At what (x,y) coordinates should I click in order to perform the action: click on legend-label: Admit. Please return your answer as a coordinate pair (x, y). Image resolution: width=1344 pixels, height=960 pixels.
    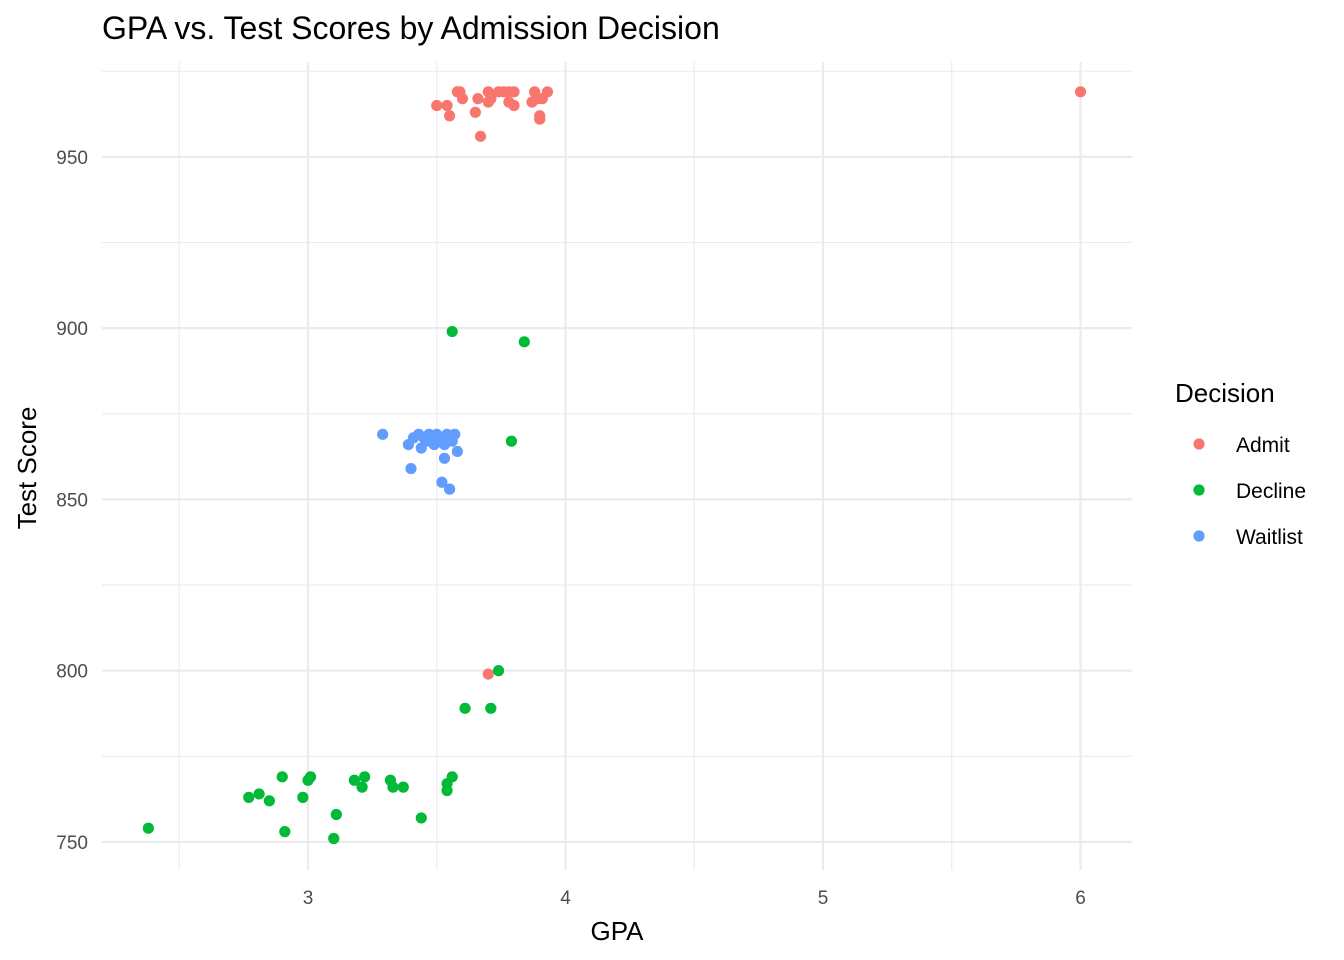
    Looking at the image, I should click on (1263, 445).